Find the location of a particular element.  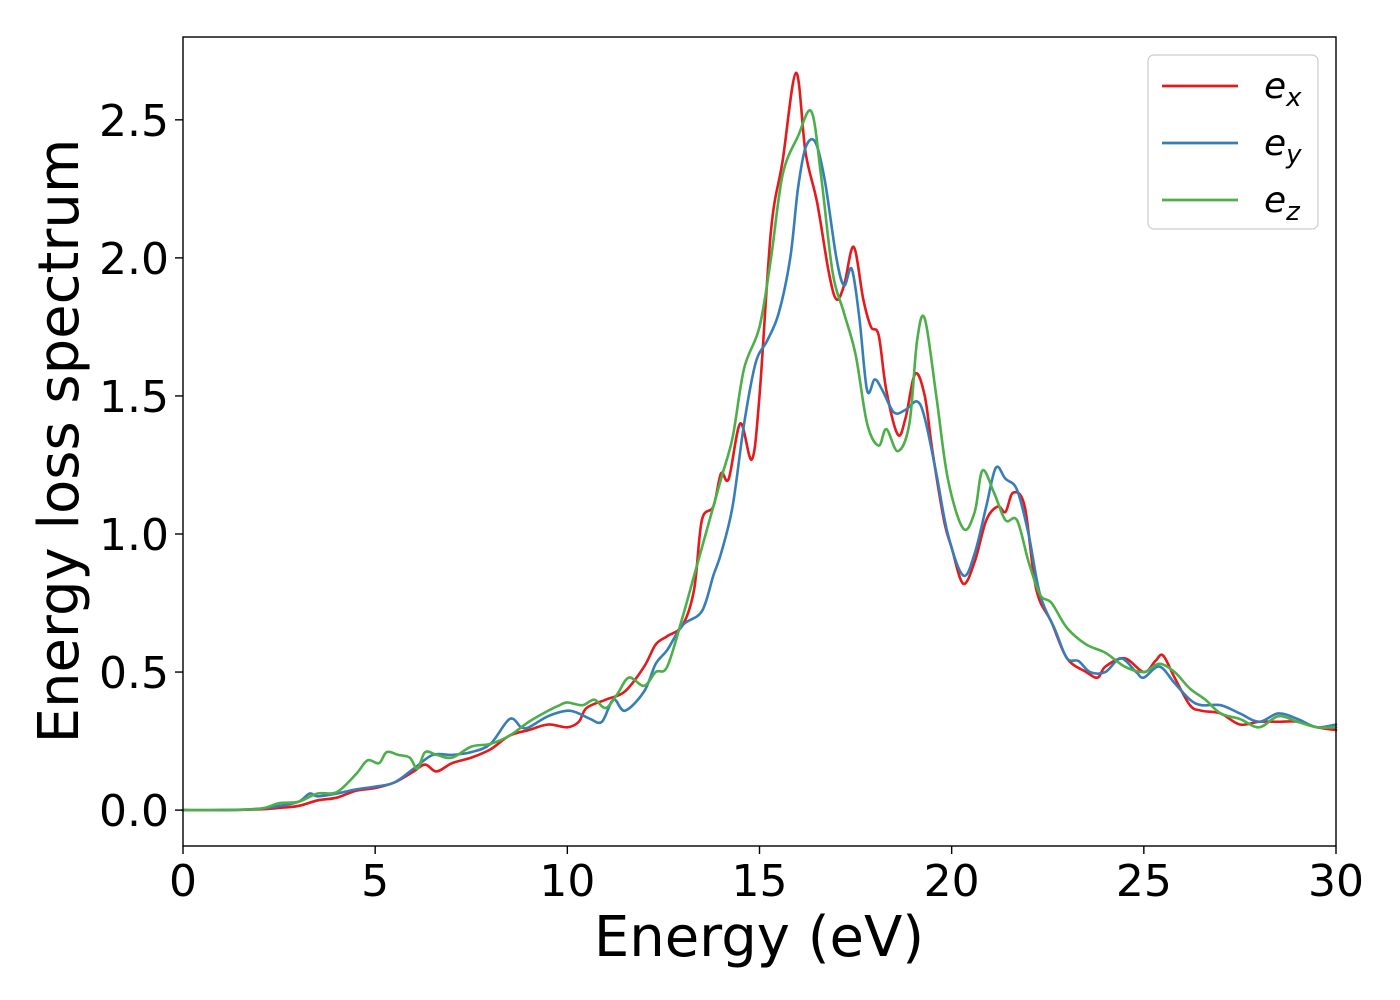

y-tick-label: 1.0 is located at coordinates (134, 535).